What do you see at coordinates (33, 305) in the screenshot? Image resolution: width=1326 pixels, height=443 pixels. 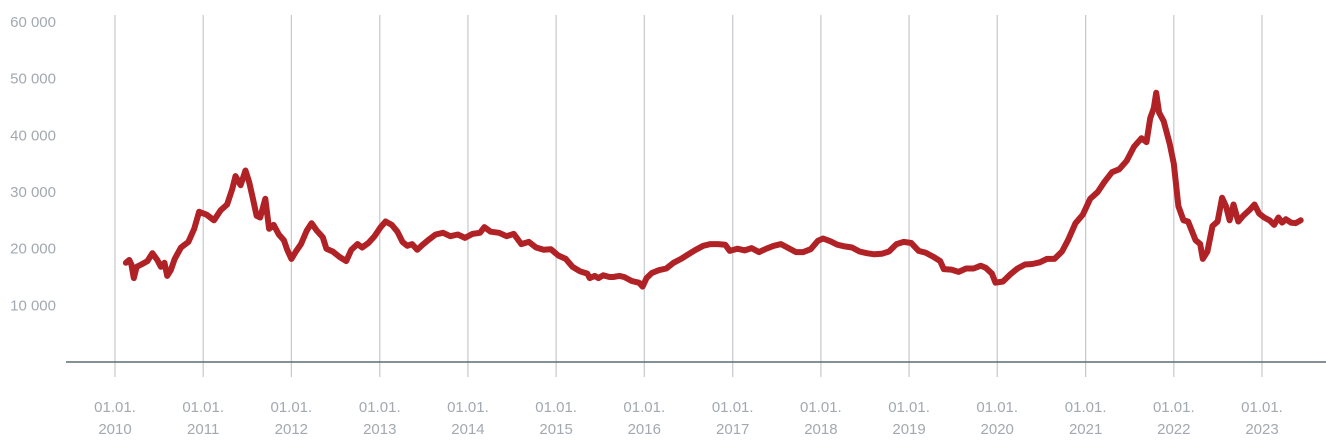 I see `y-tick-label: 10 000` at bounding box center [33, 305].